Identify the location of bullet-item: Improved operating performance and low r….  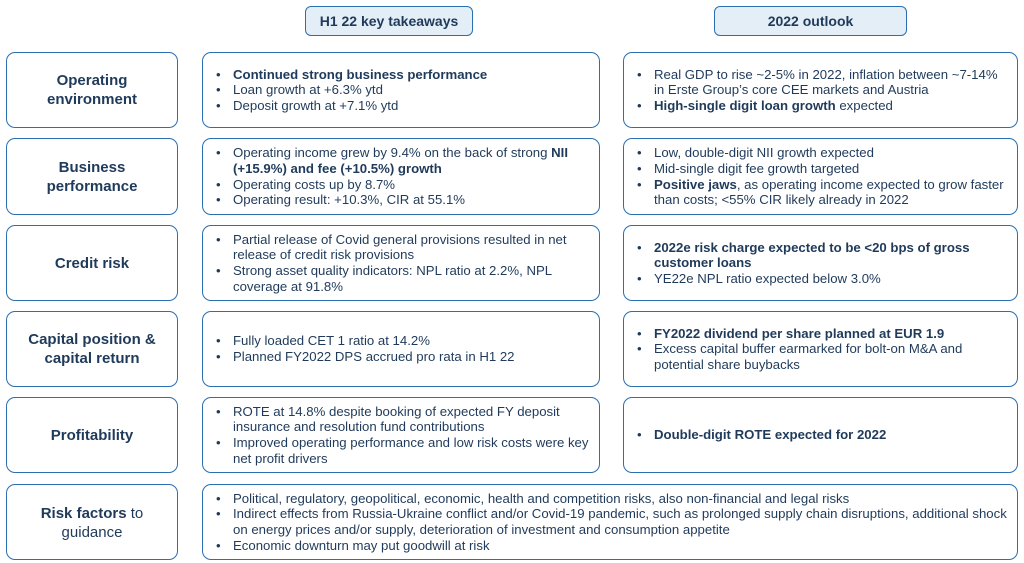
(401, 450).